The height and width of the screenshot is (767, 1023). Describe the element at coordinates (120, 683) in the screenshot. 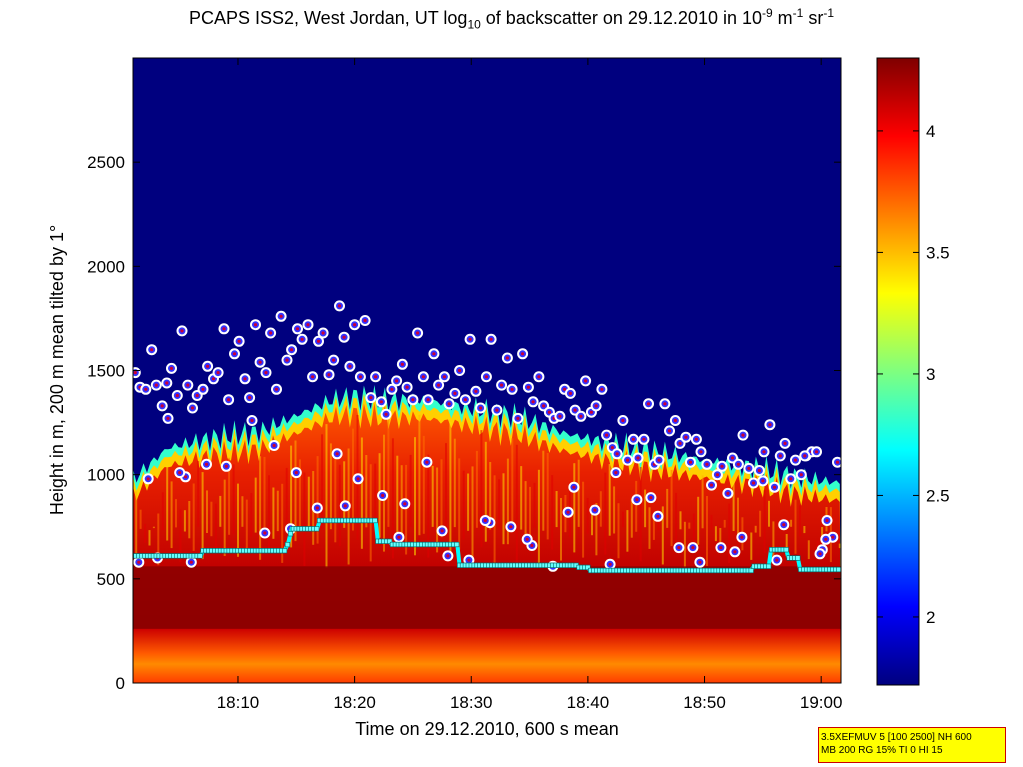

I see `y-tick-label: 0` at that location.